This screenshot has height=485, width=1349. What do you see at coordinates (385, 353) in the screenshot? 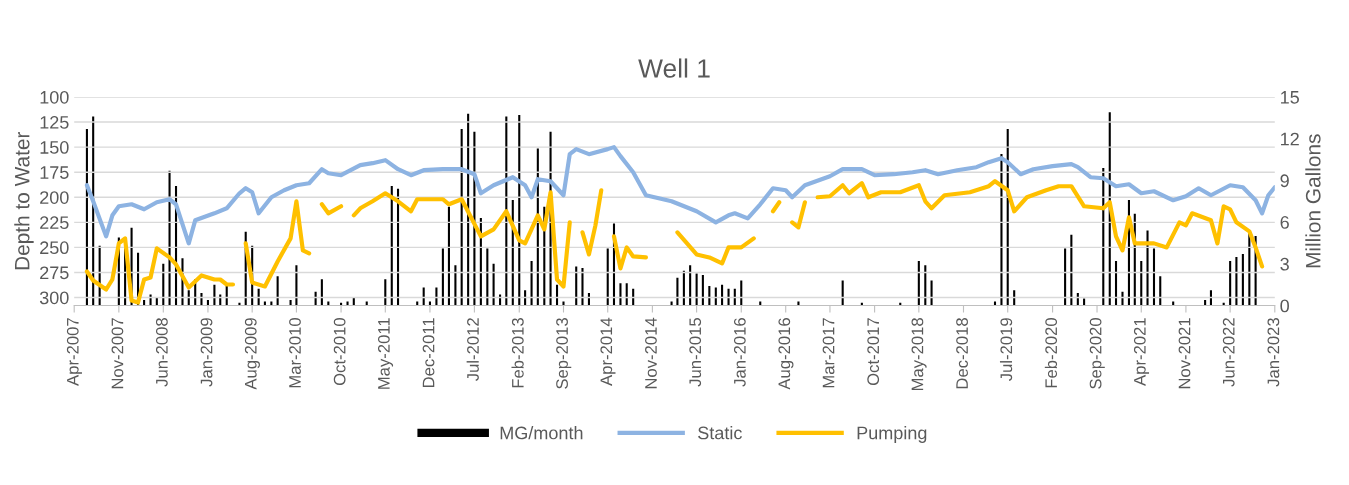
I see `x-tick-label: May-2011` at bounding box center [385, 353].